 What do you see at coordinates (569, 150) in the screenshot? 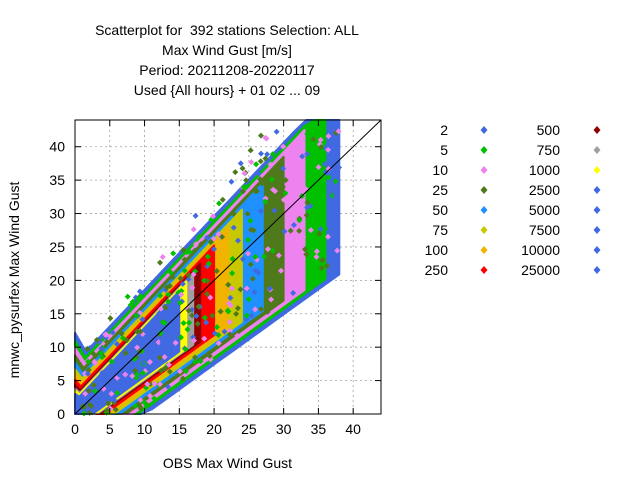
I see `legend-entry: 750` at bounding box center [569, 150].